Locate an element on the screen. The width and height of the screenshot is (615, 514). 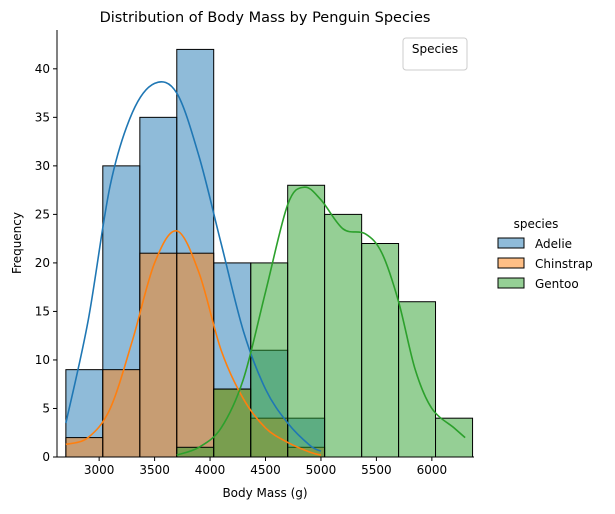
x-tick-label: 4000 is located at coordinates (210, 470).